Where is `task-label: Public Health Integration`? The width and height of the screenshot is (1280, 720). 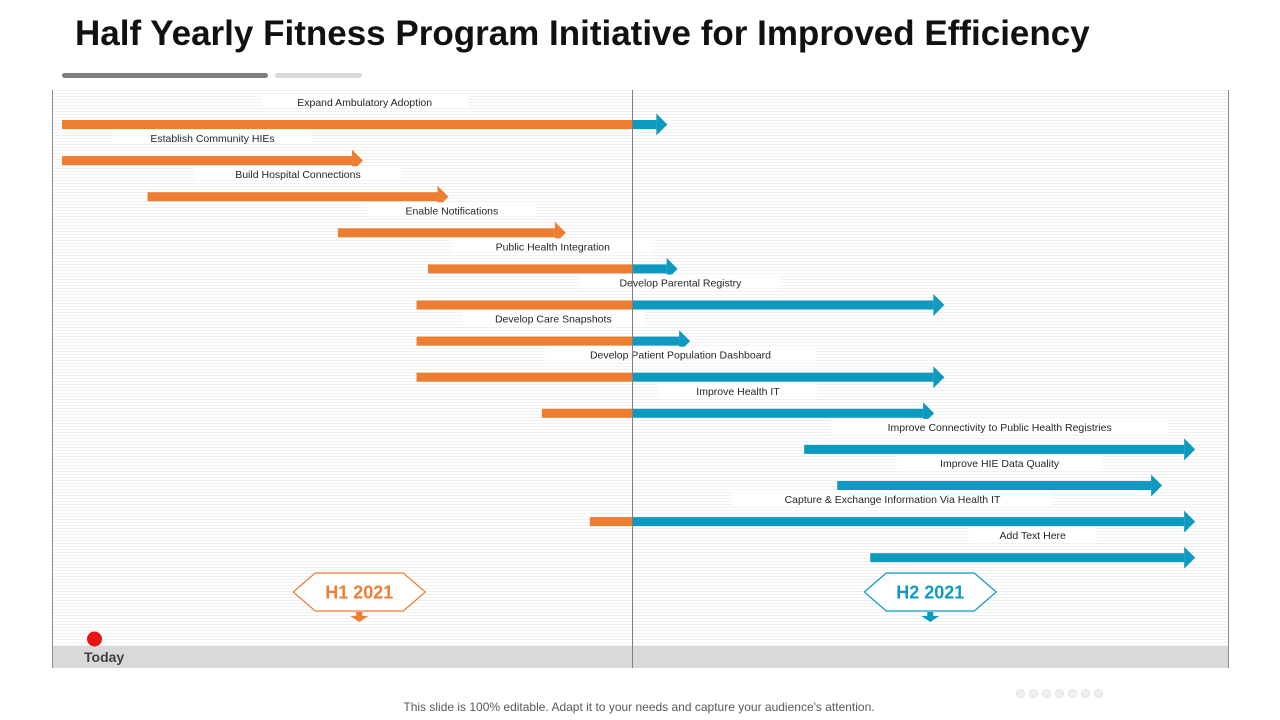
task-label: Public Health Integration is located at coordinates (553, 247).